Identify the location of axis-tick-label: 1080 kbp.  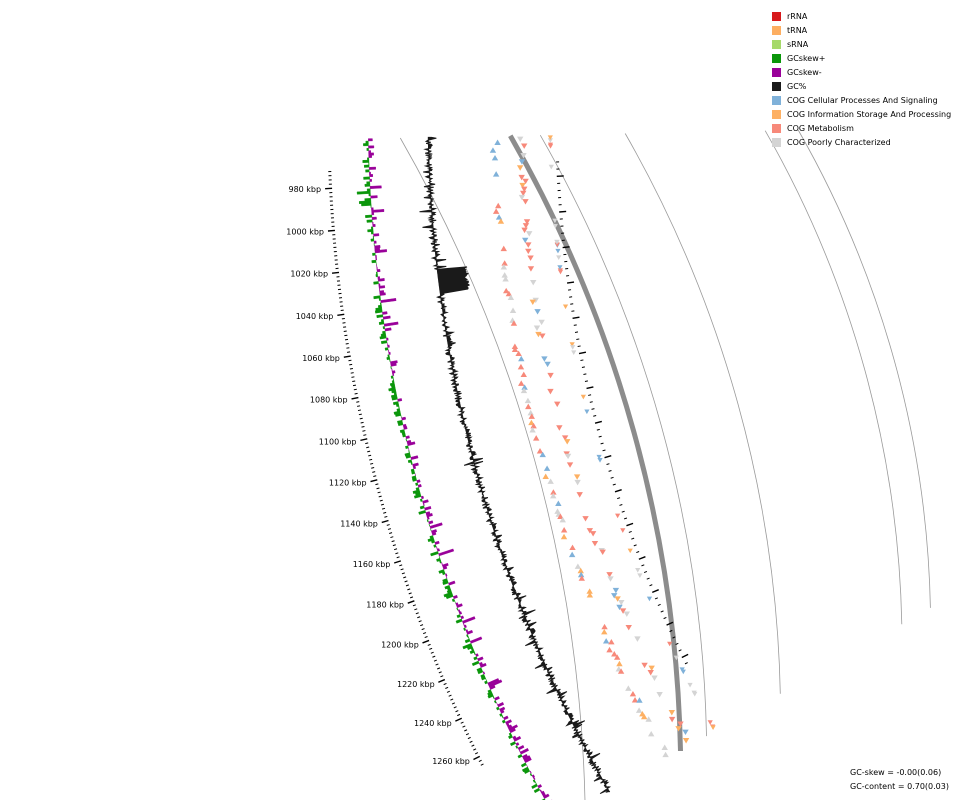
(329, 400).